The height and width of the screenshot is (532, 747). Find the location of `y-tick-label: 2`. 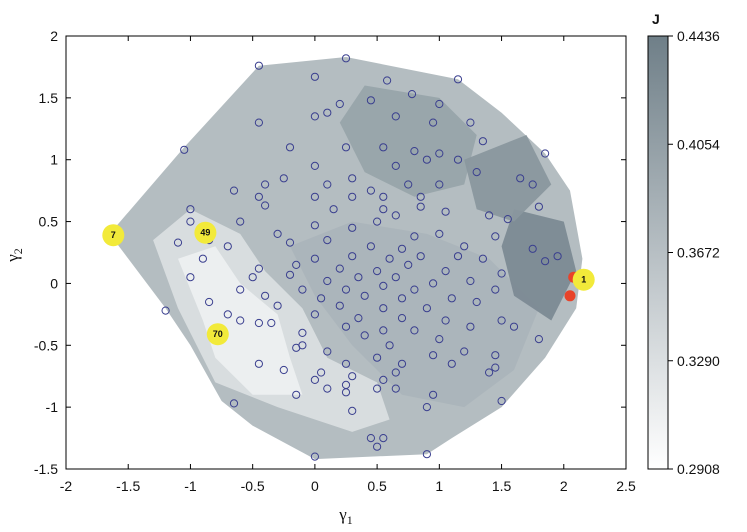

y-tick-label: 2 is located at coordinates (54, 36).